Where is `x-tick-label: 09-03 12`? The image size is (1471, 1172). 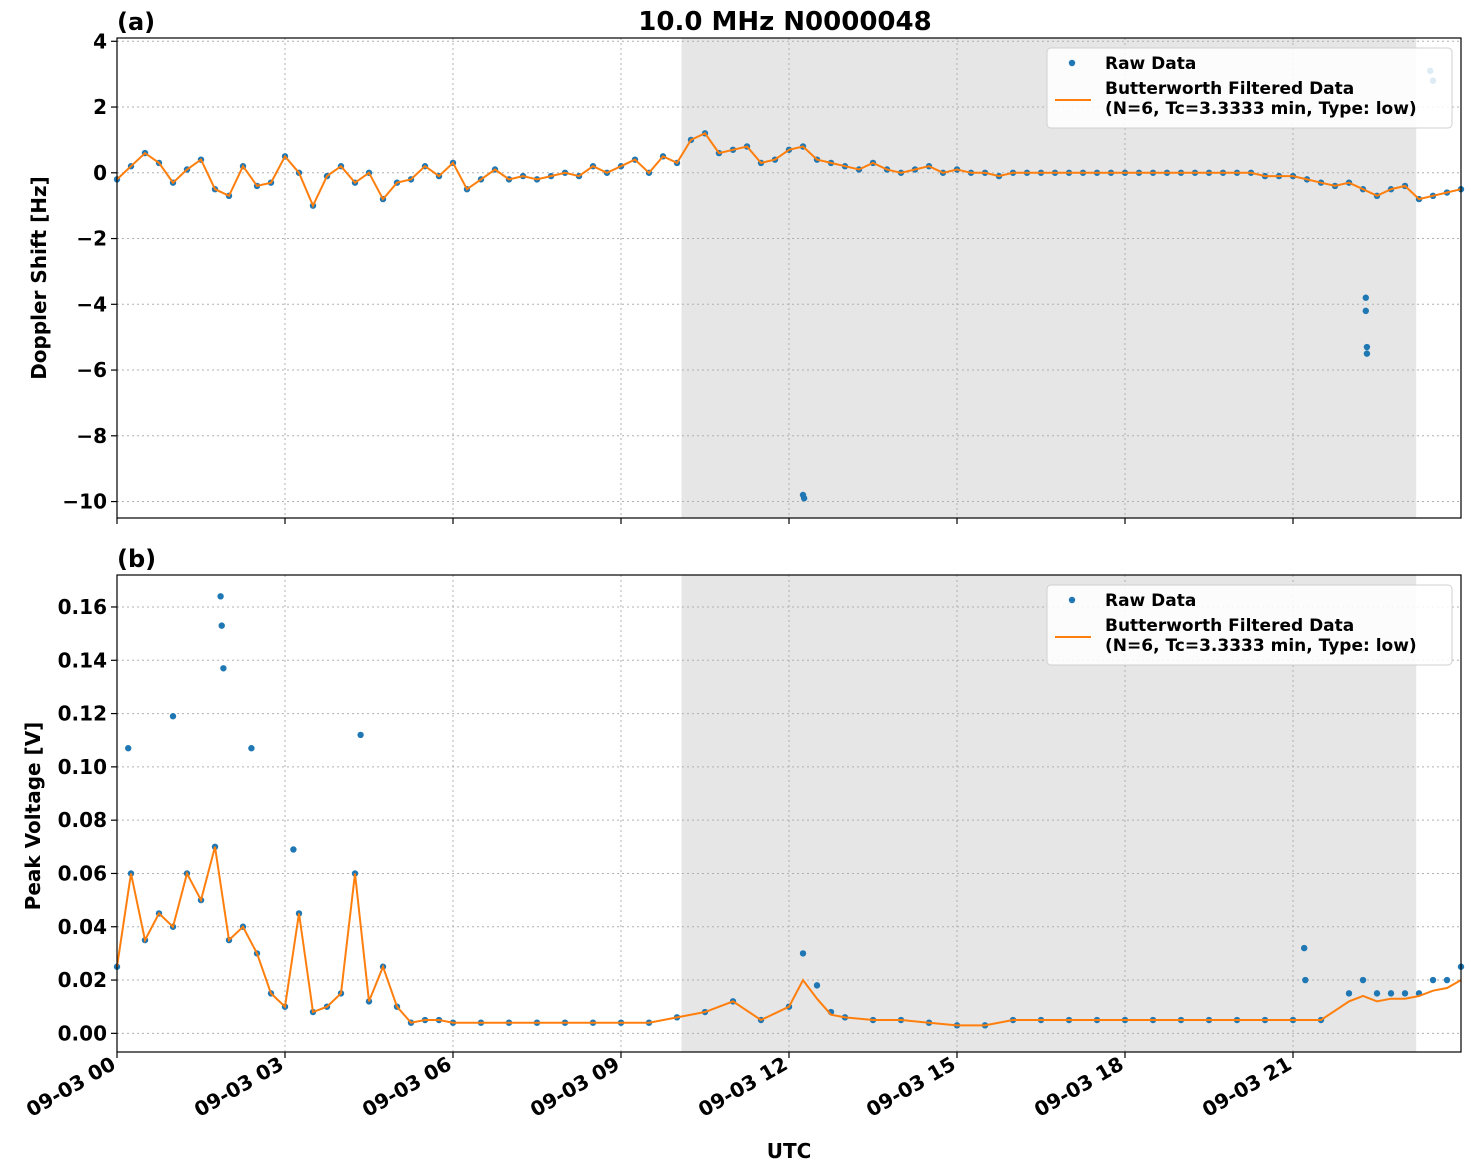
x-tick-label: 09-03 12 is located at coordinates (743, 1087).